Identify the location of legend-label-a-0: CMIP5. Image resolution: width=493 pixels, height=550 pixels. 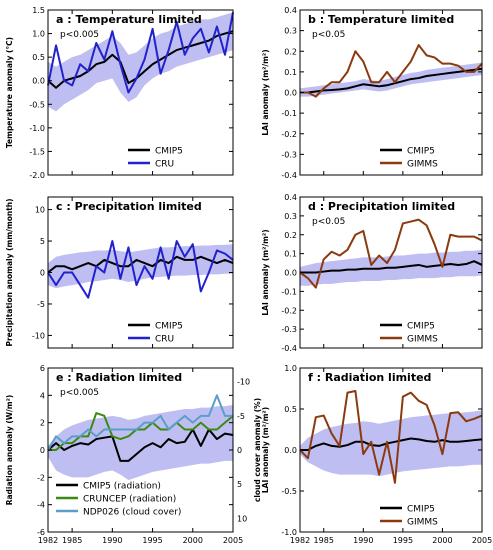
(169, 152).